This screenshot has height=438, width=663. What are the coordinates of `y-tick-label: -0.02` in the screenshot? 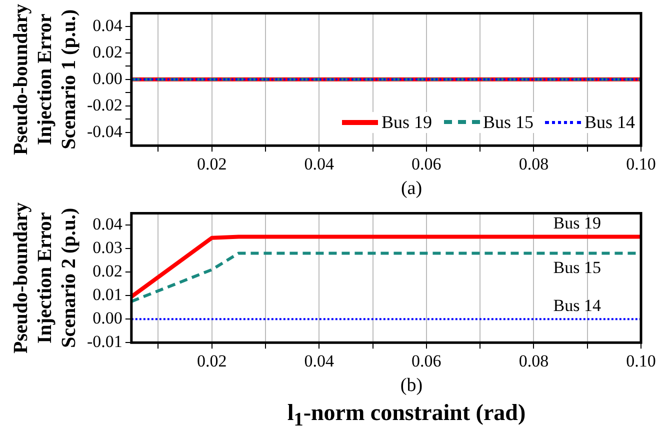 It's located at (104, 104).